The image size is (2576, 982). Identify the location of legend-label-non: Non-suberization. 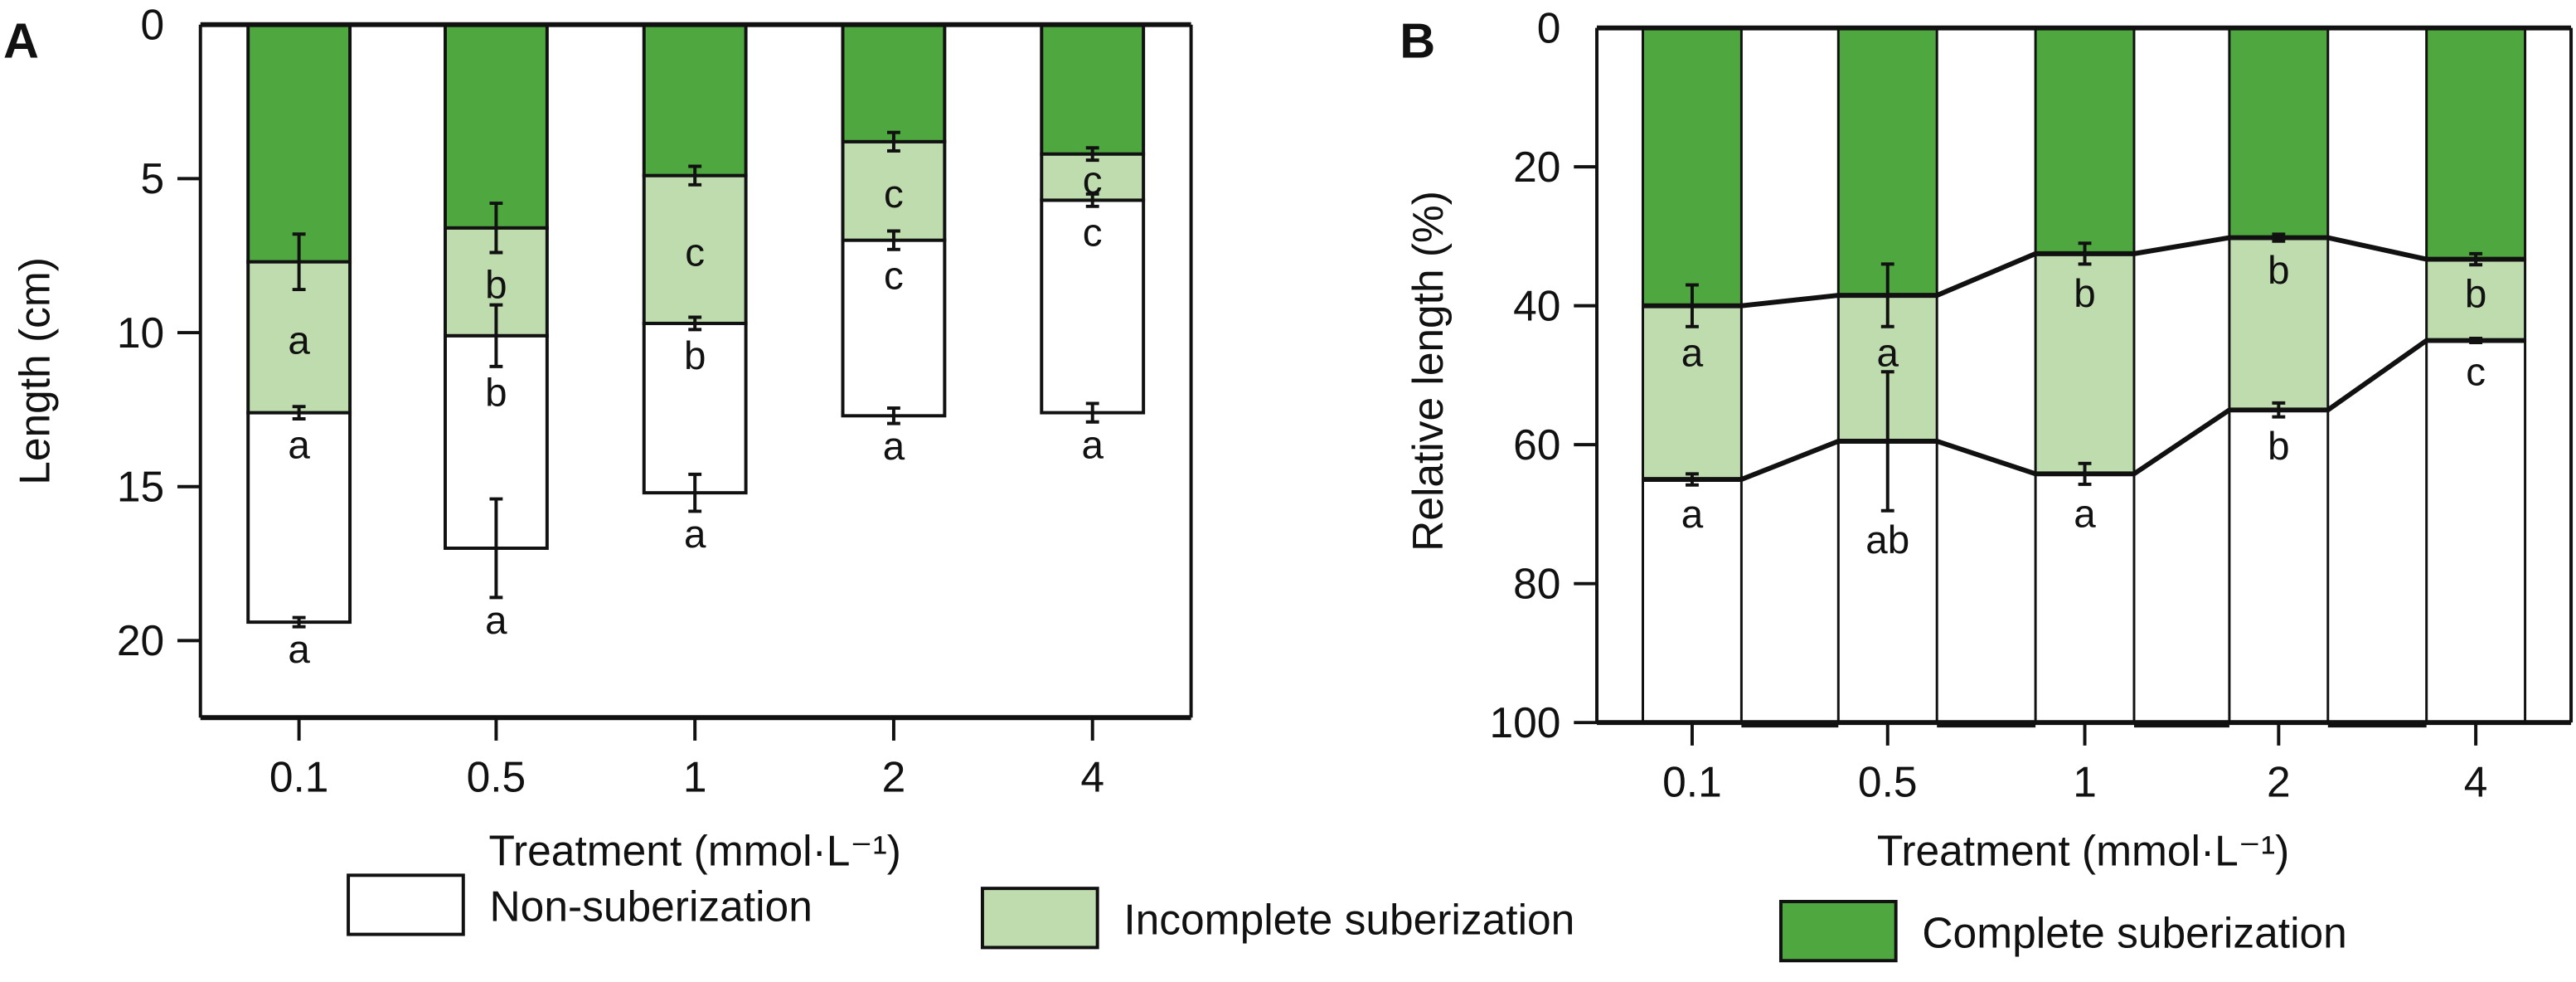
(650, 906).